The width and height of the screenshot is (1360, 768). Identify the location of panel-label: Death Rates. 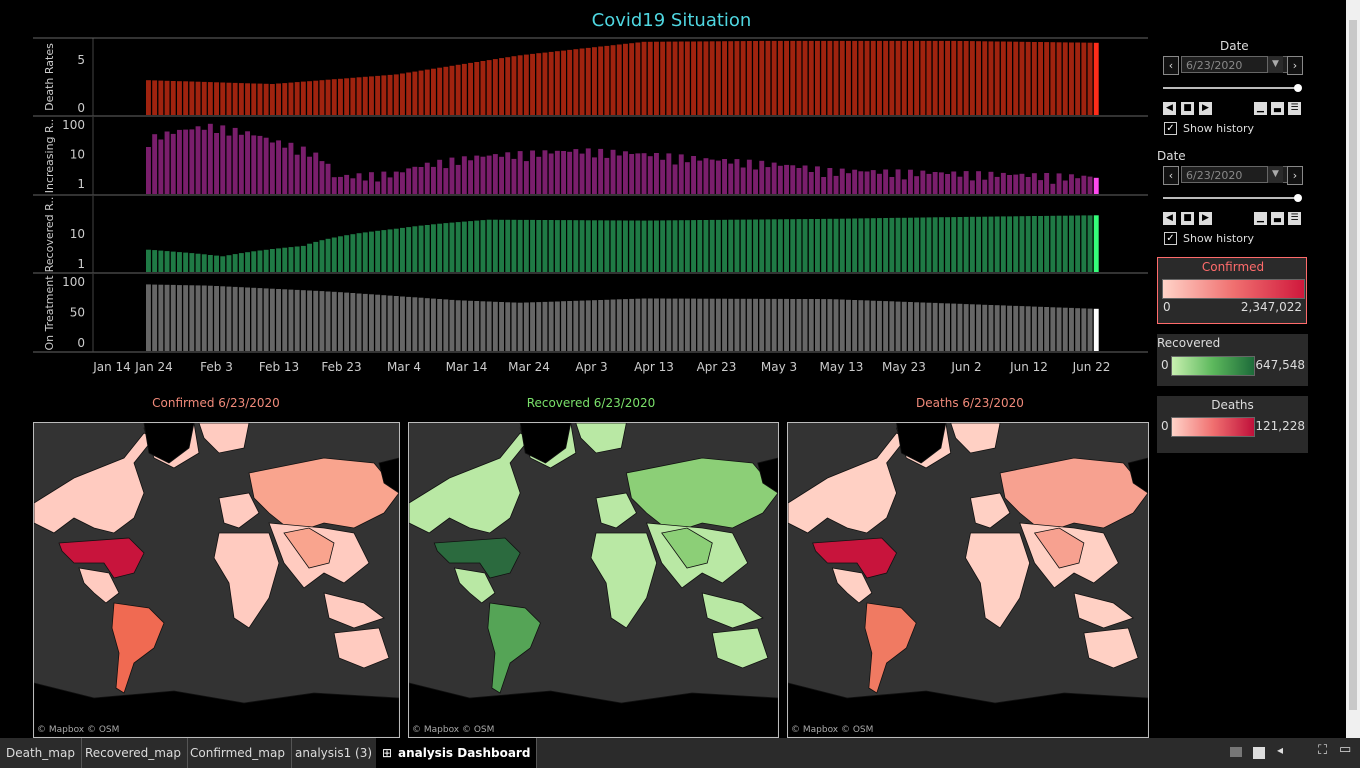
(49, 77).